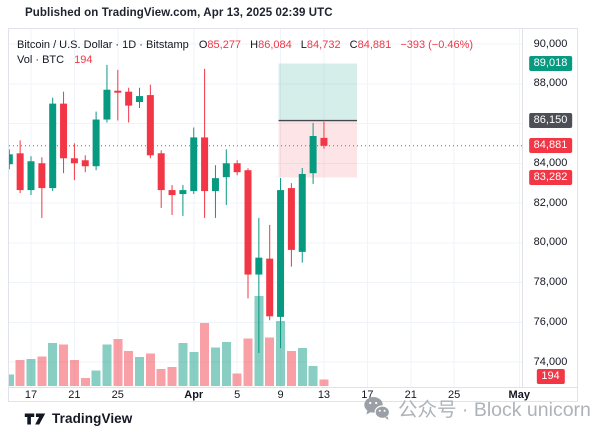  Describe the element at coordinates (550, 121) in the screenshot. I see `price-badge-86,150: 86,150` at that location.